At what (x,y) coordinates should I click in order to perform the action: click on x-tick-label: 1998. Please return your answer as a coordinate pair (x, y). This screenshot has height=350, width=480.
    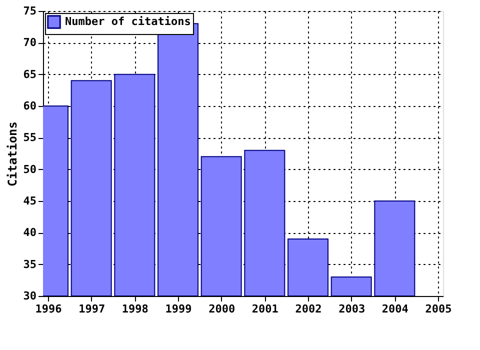
    Looking at the image, I should click on (135, 309).